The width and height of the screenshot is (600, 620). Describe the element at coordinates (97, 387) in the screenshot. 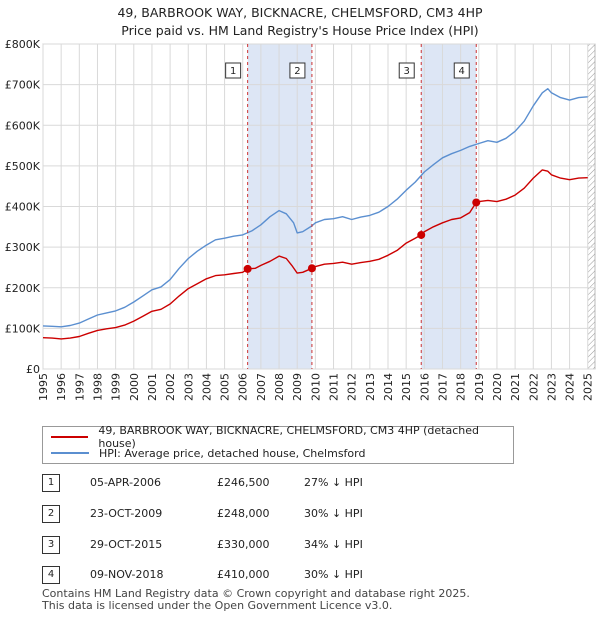

I see `x-tick-label: 1998` at that location.